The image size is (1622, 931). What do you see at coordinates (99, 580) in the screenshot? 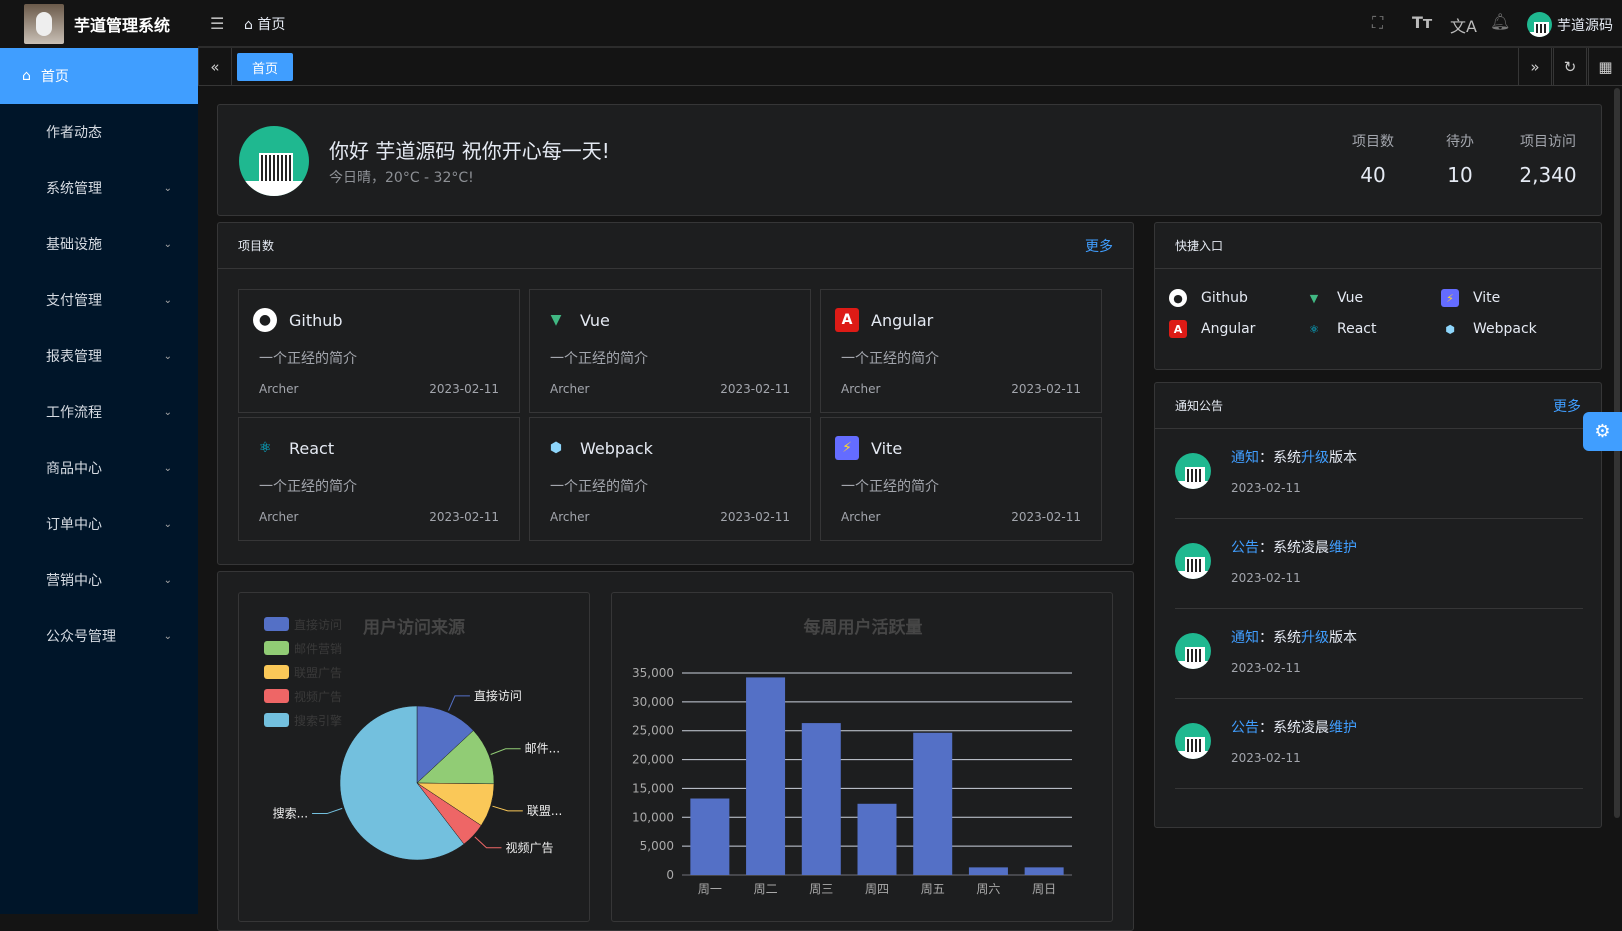
I see `sidebar-item-9: 营销中心 ⌄` at bounding box center [99, 580].